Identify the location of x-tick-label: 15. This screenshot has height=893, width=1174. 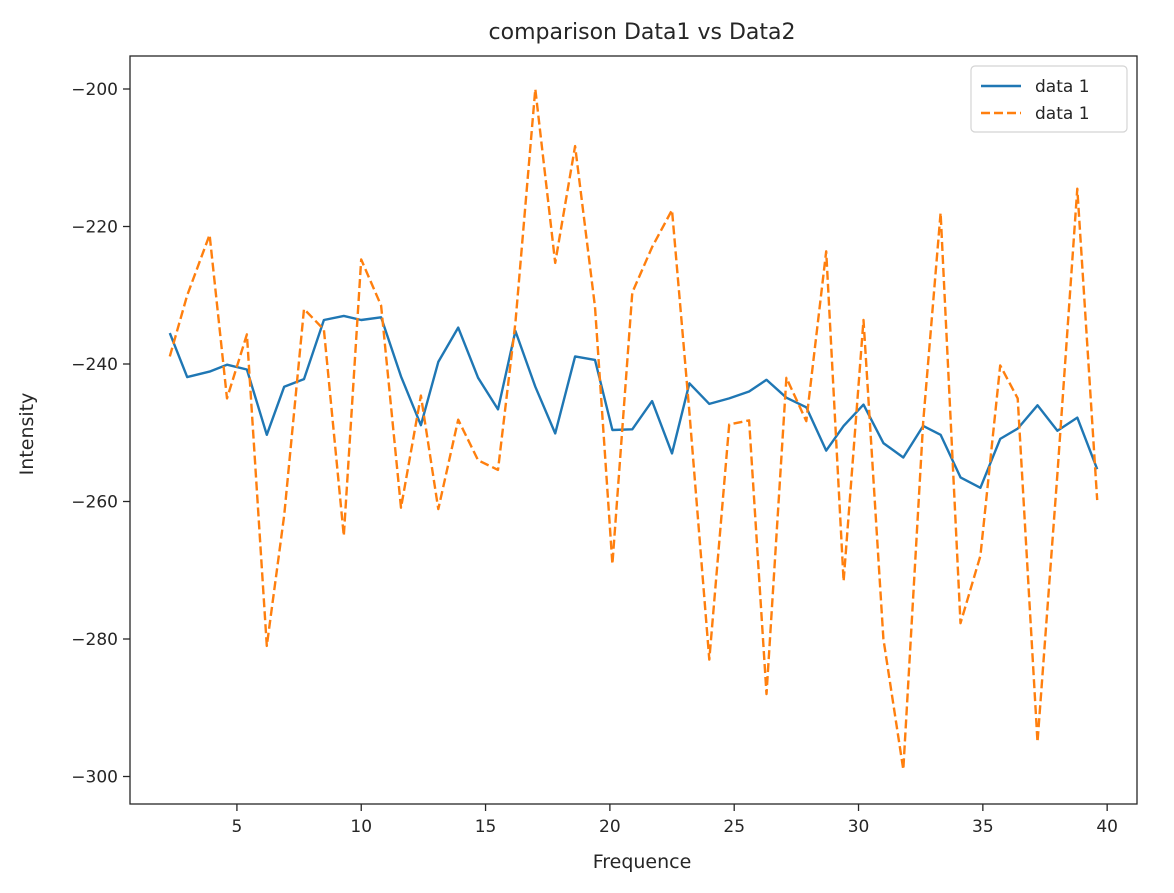
(486, 827).